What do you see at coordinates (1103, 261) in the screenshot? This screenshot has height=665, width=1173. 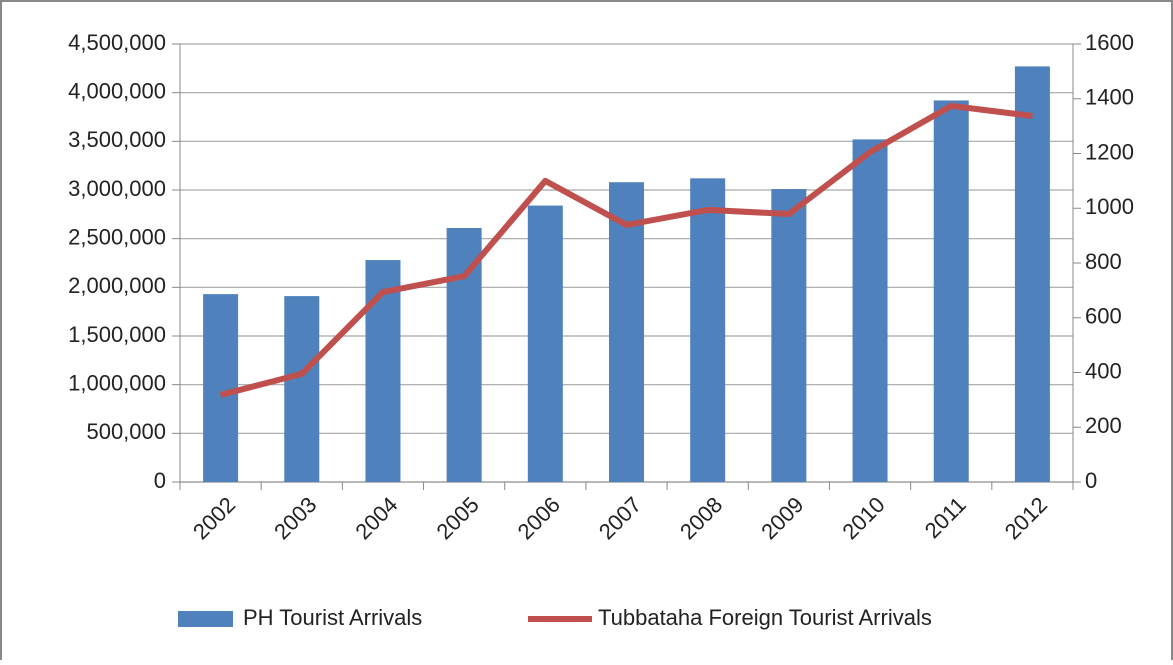 I see `y2-tick-label: 800` at bounding box center [1103, 261].